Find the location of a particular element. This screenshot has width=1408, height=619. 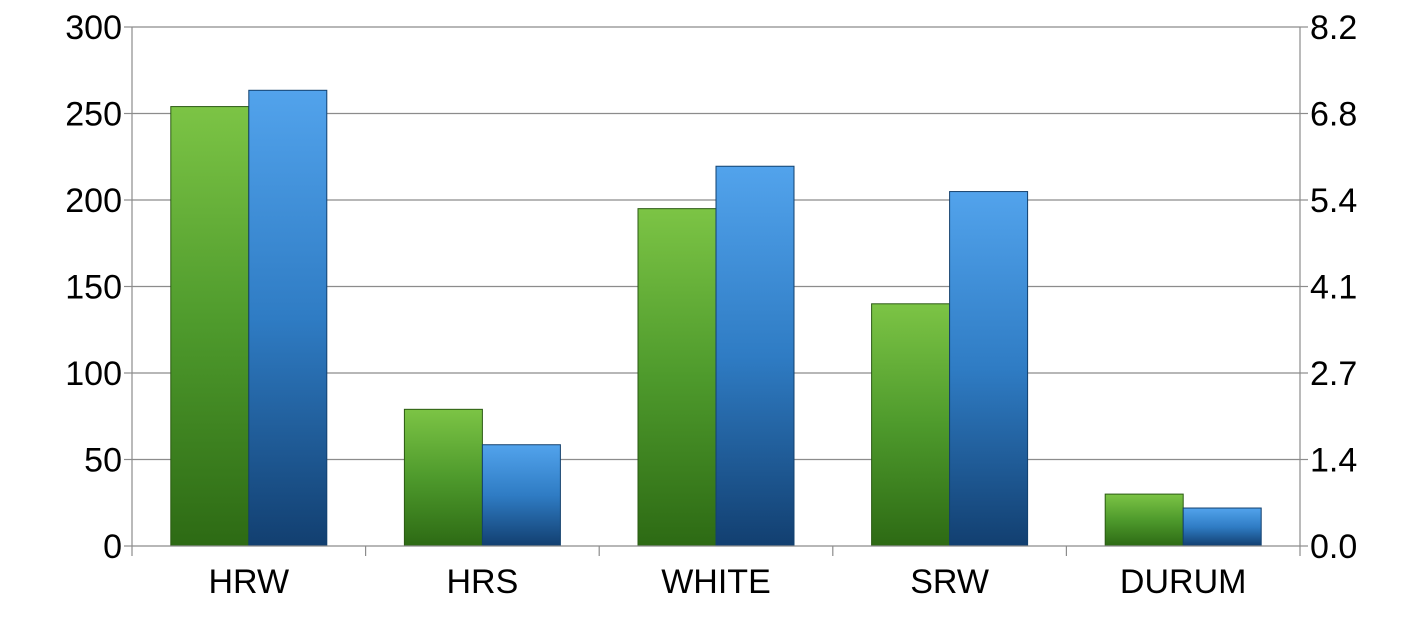

bar-series-2-hrs is located at coordinates (521, 495).